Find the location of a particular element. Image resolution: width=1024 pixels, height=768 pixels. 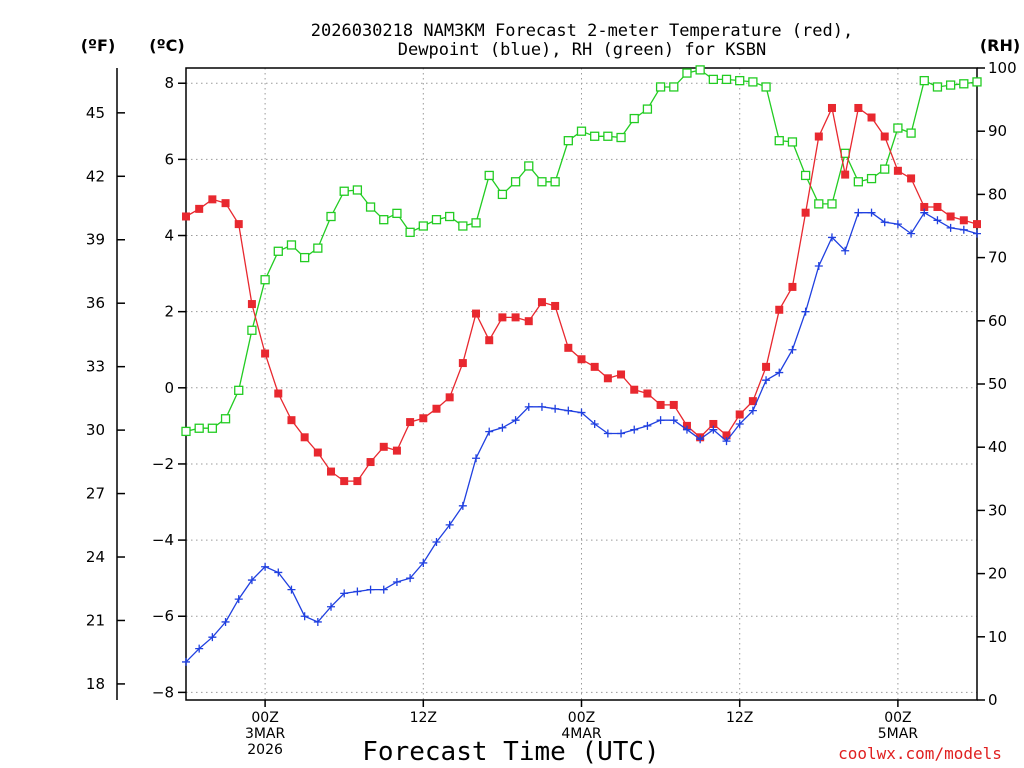

rh-tick-label: 70 is located at coordinates (997, 258).